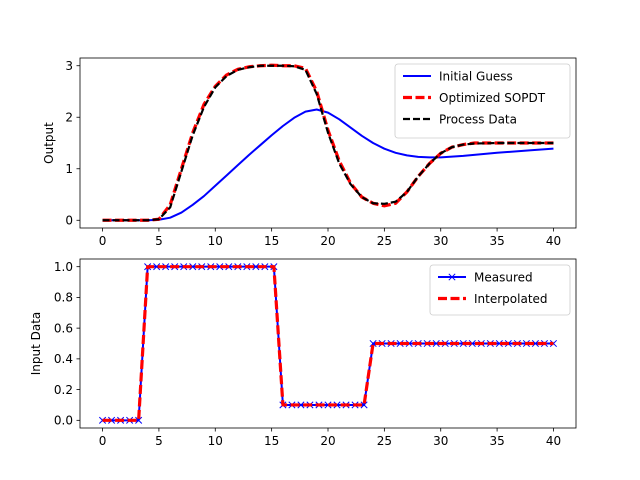 This screenshot has width=640, height=480. Describe the element at coordinates (503, 277) in the screenshot. I see `legend-label-1: Measured` at that location.